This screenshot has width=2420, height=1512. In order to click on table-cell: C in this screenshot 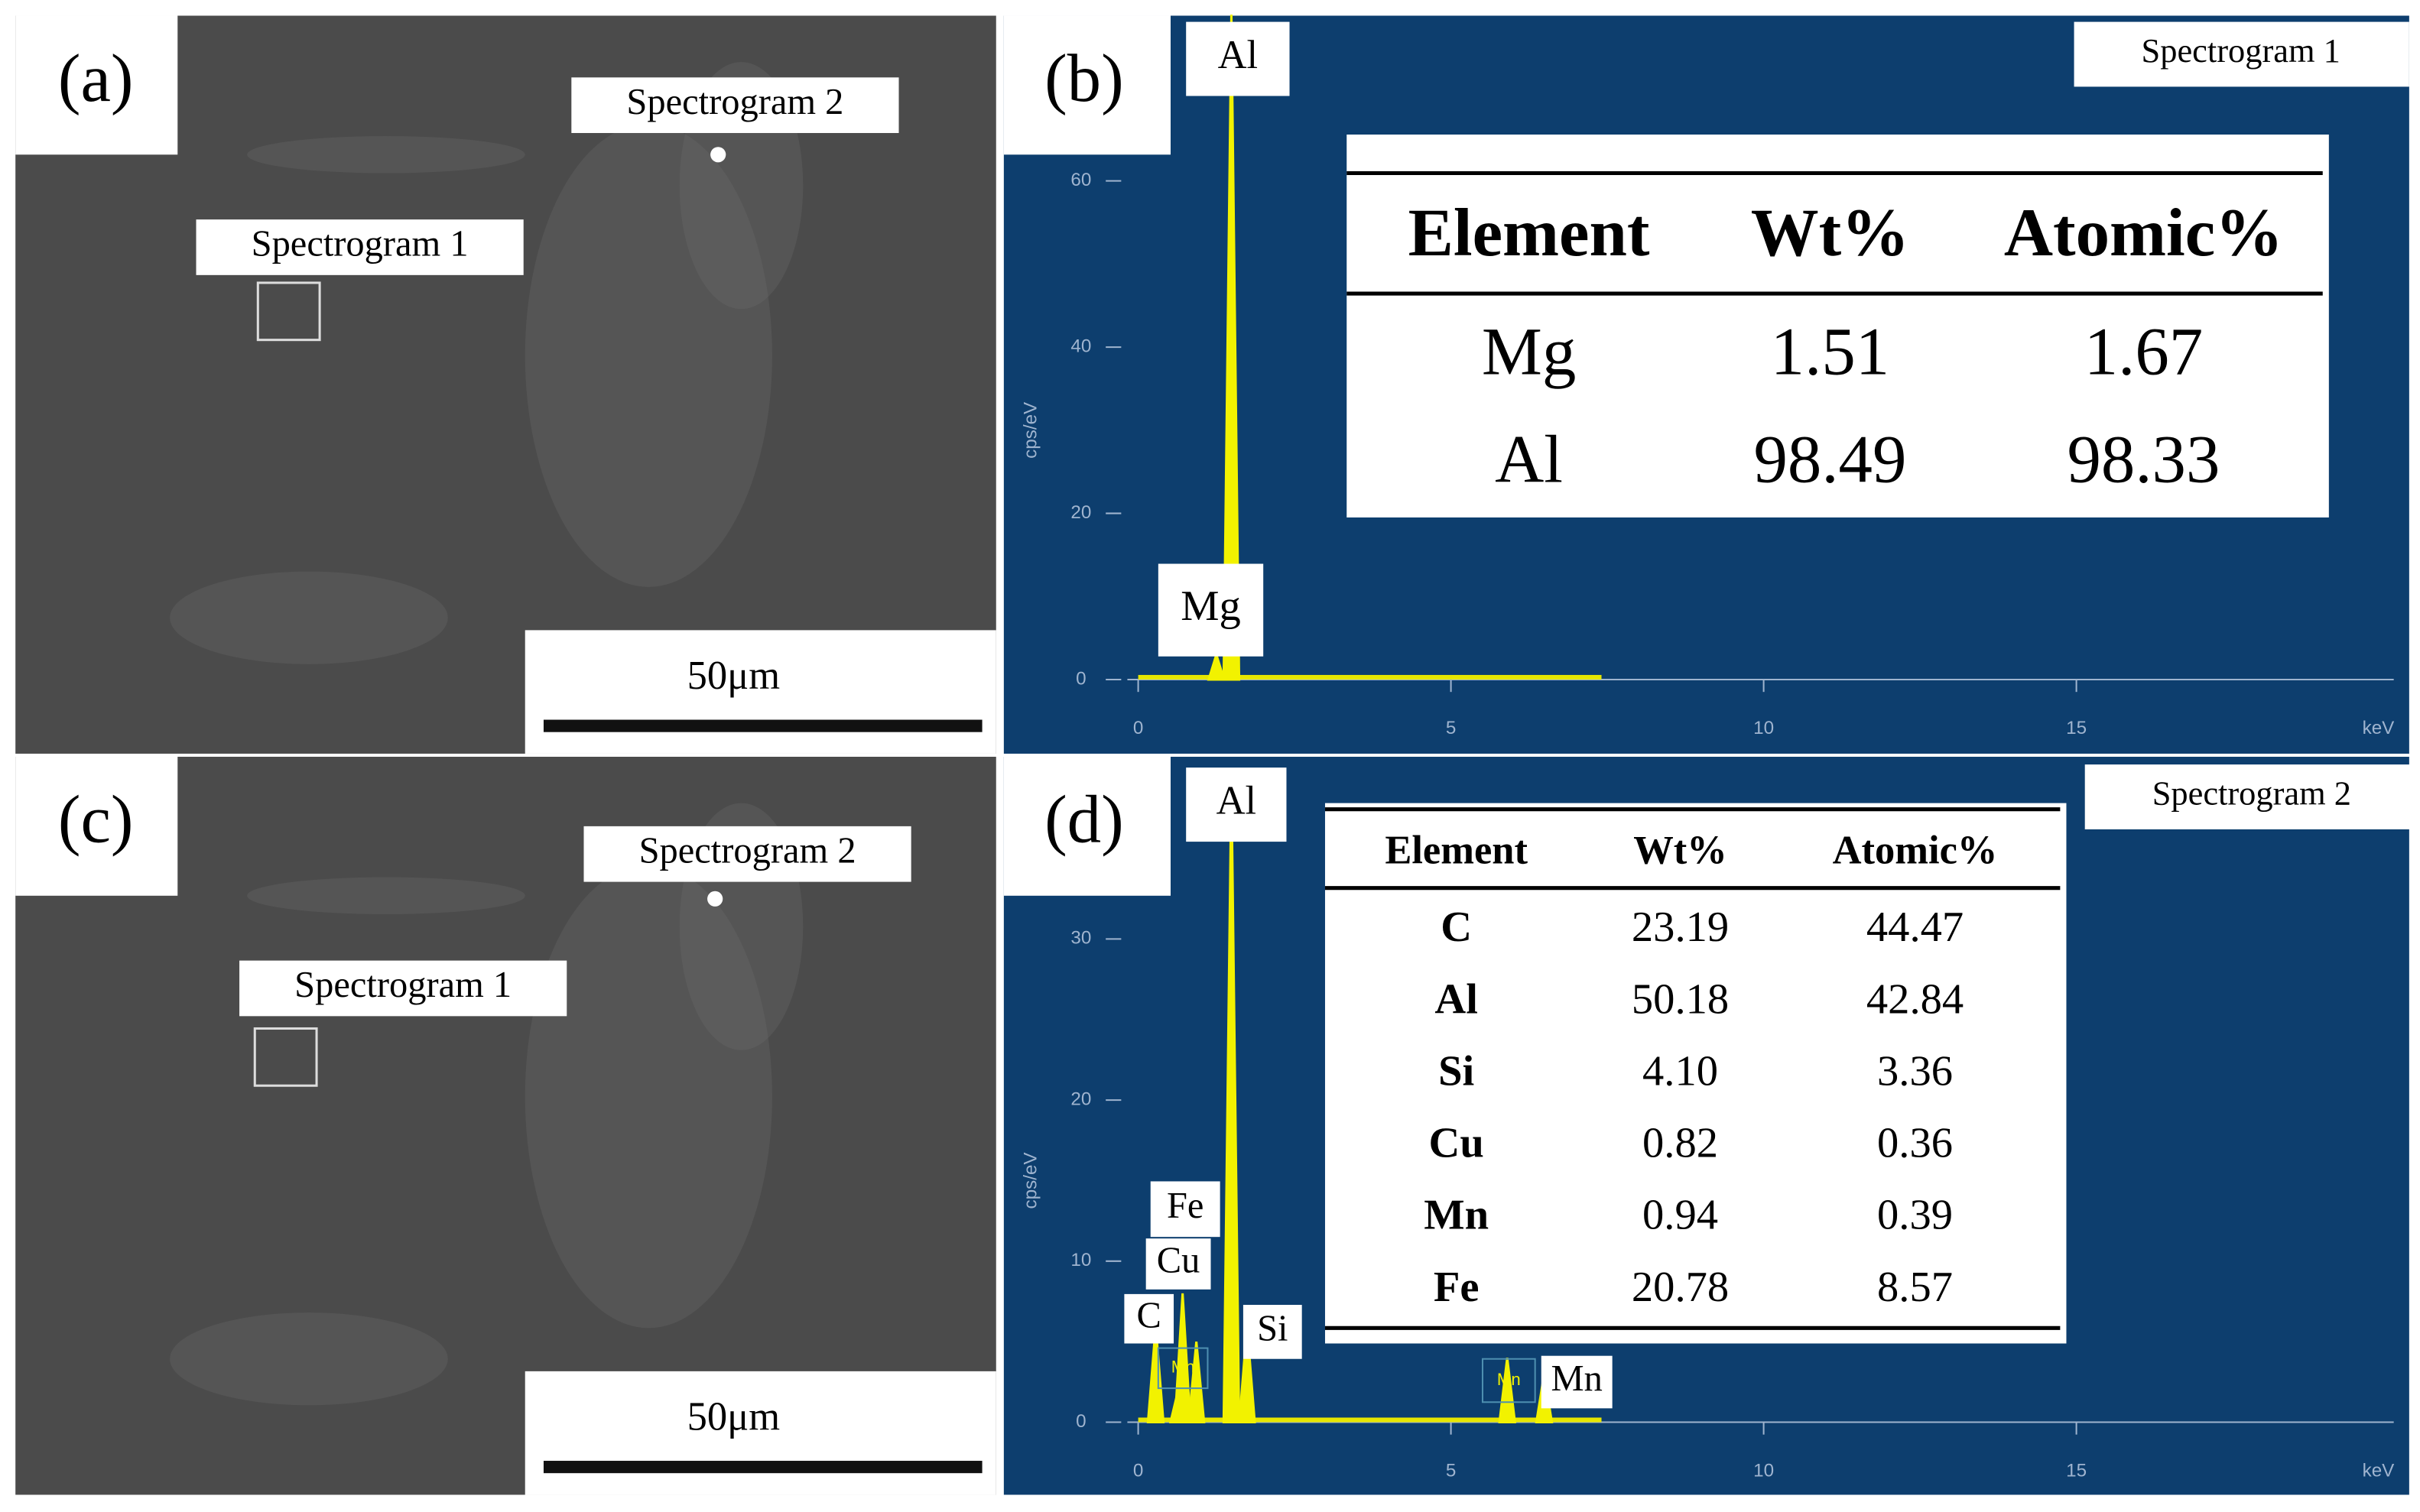, I will do `click(1456, 928)`.